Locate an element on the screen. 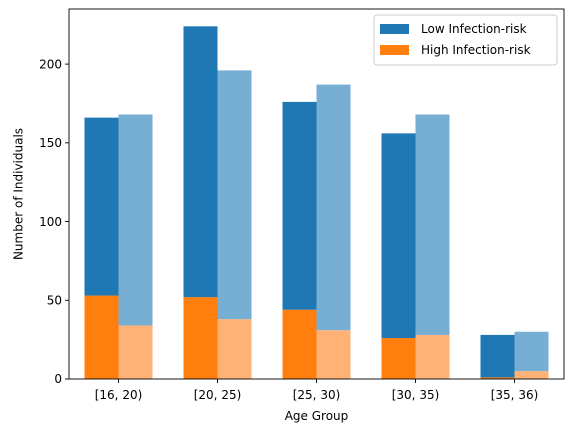 The image size is (571, 432). x-axis-label: Age Group is located at coordinates (317, 416).